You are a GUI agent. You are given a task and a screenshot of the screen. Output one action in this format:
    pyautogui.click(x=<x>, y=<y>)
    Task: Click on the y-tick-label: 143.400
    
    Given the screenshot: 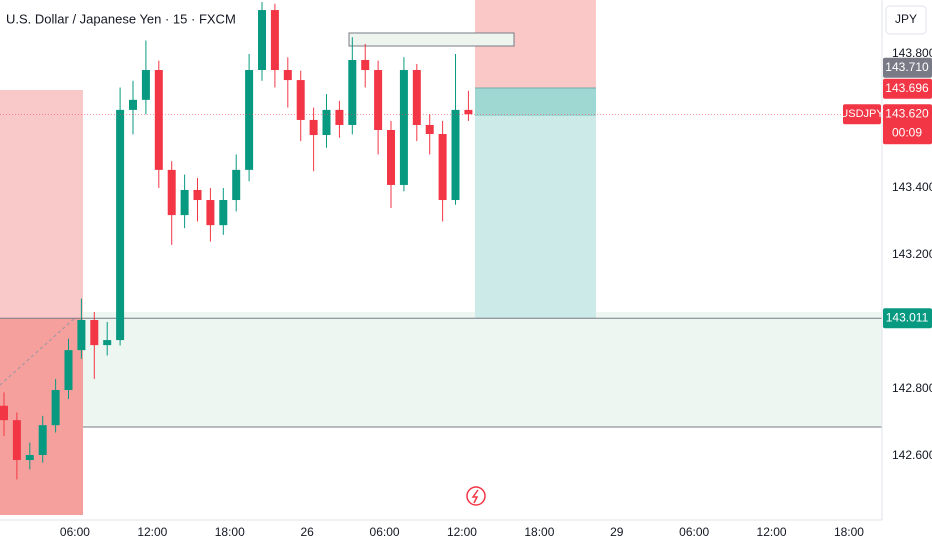 What is the action you would take?
    pyautogui.click(x=912, y=187)
    